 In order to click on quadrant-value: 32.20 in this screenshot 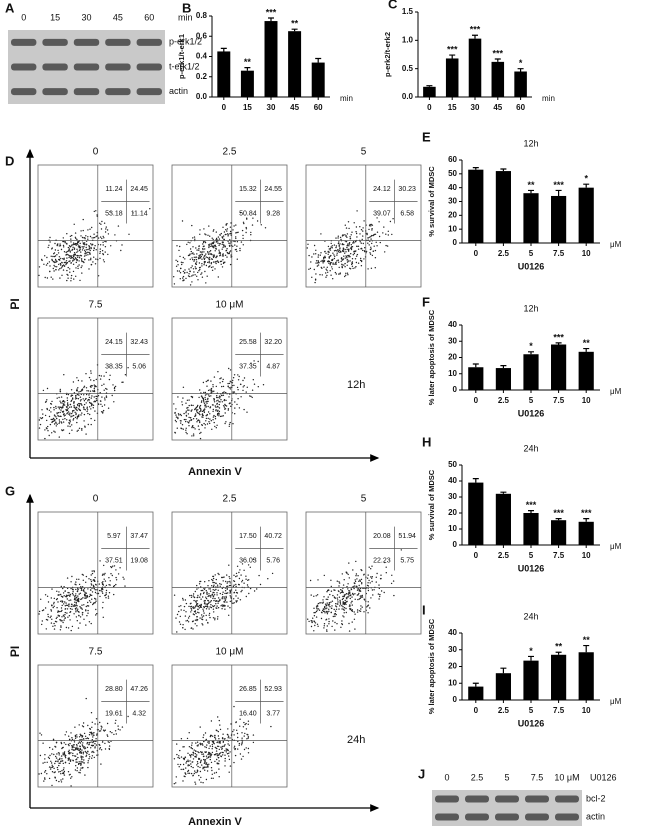, I will do `click(273, 342)`.